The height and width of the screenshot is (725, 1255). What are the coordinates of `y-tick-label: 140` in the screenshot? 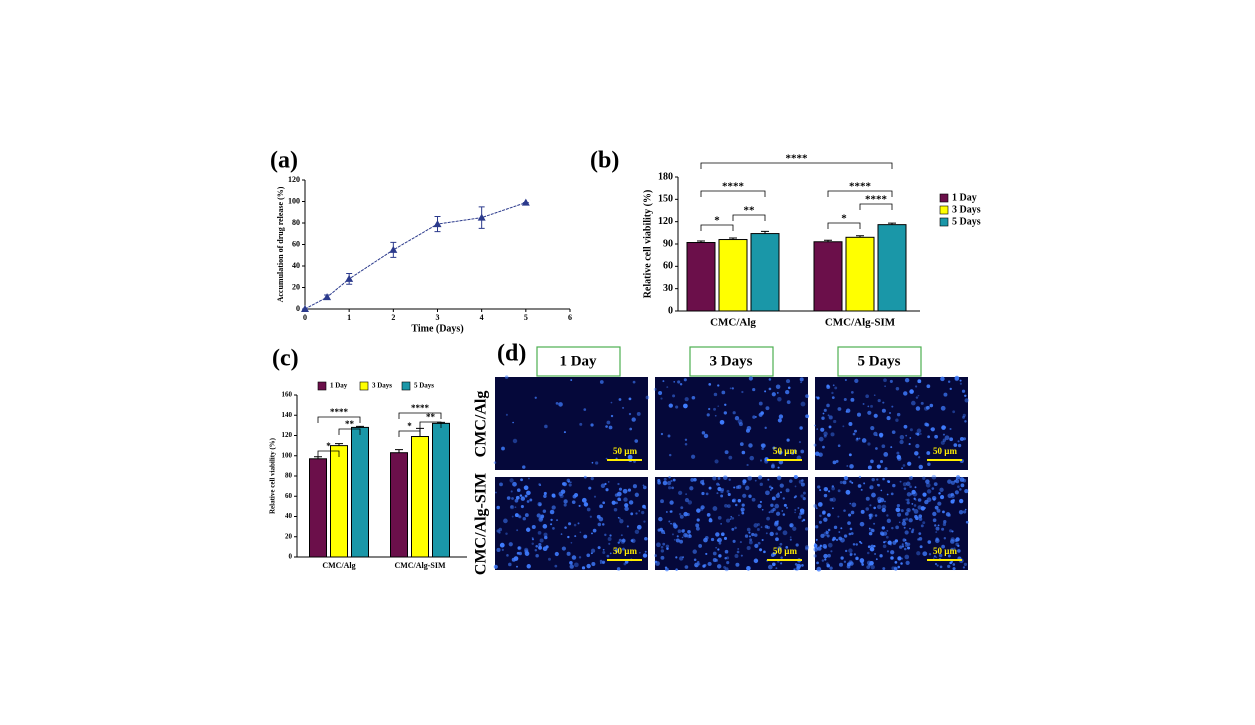 It's located at (287, 415).